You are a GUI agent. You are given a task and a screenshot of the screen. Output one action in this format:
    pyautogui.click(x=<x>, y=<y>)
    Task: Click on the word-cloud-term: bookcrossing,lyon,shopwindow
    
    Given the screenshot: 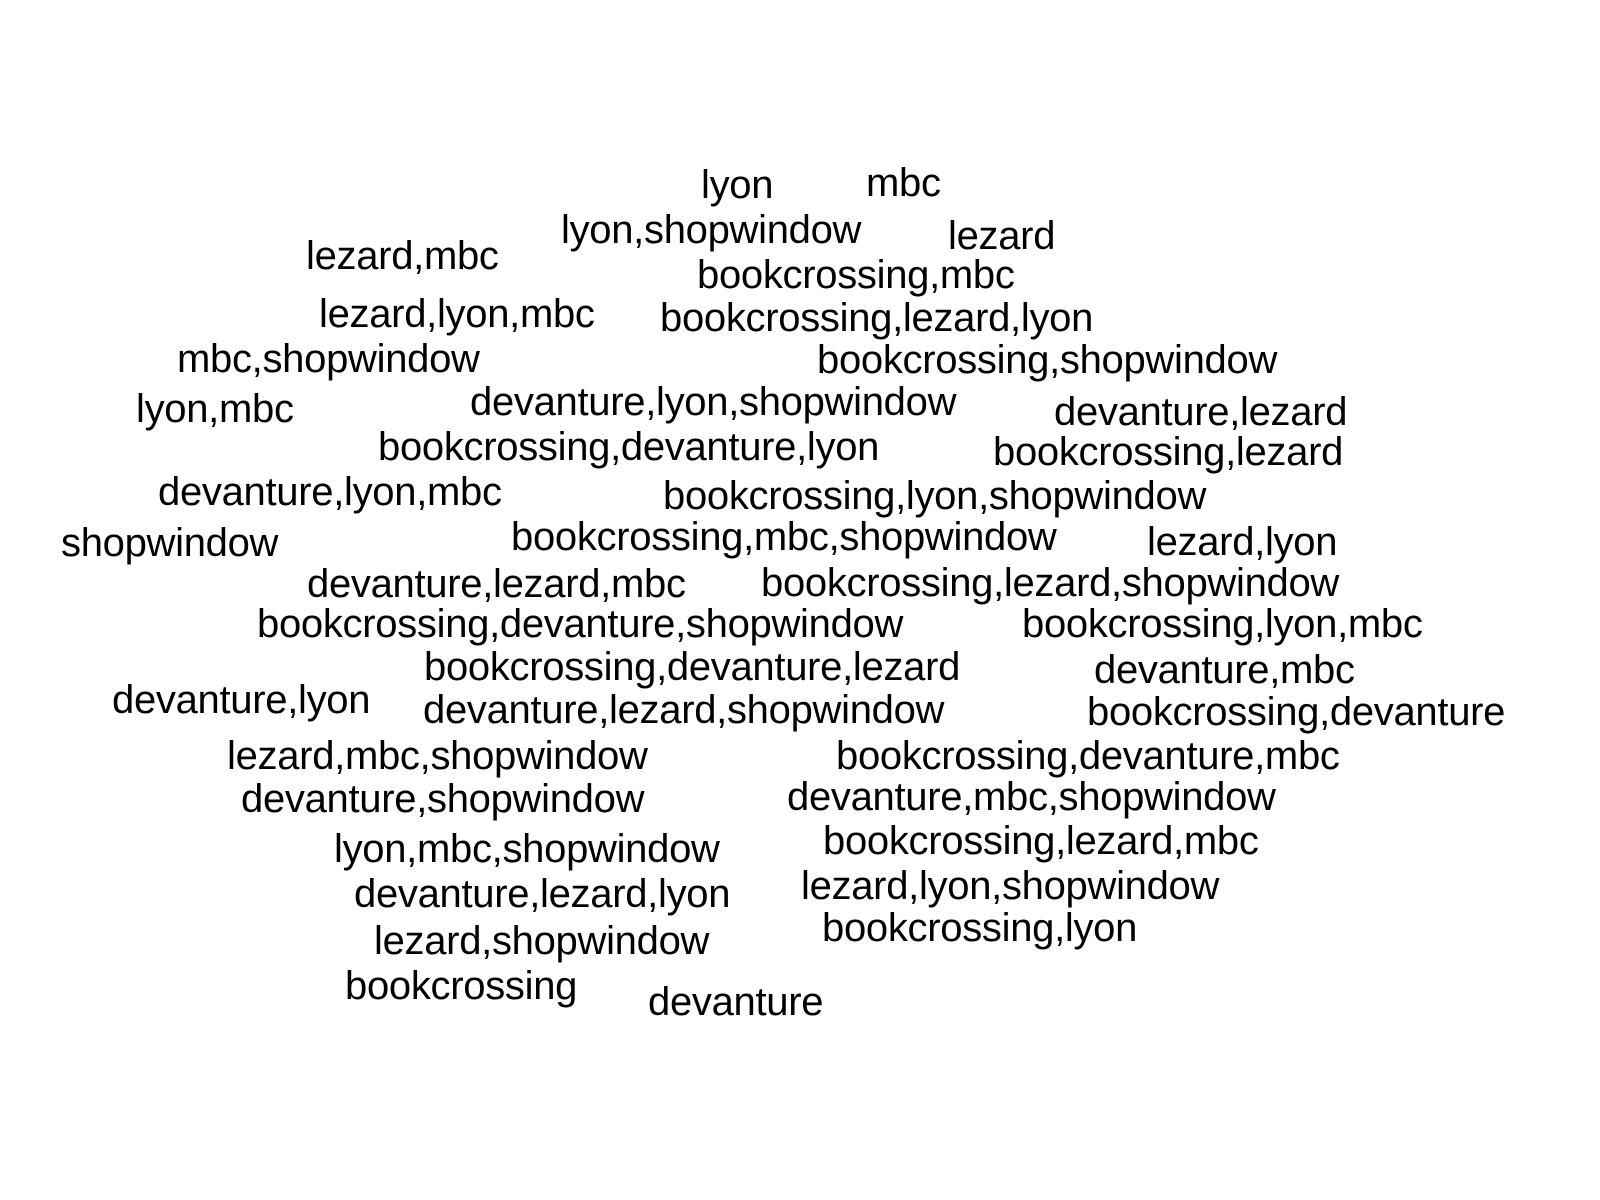 What is the action you would take?
    pyautogui.click(x=935, y=496)
    